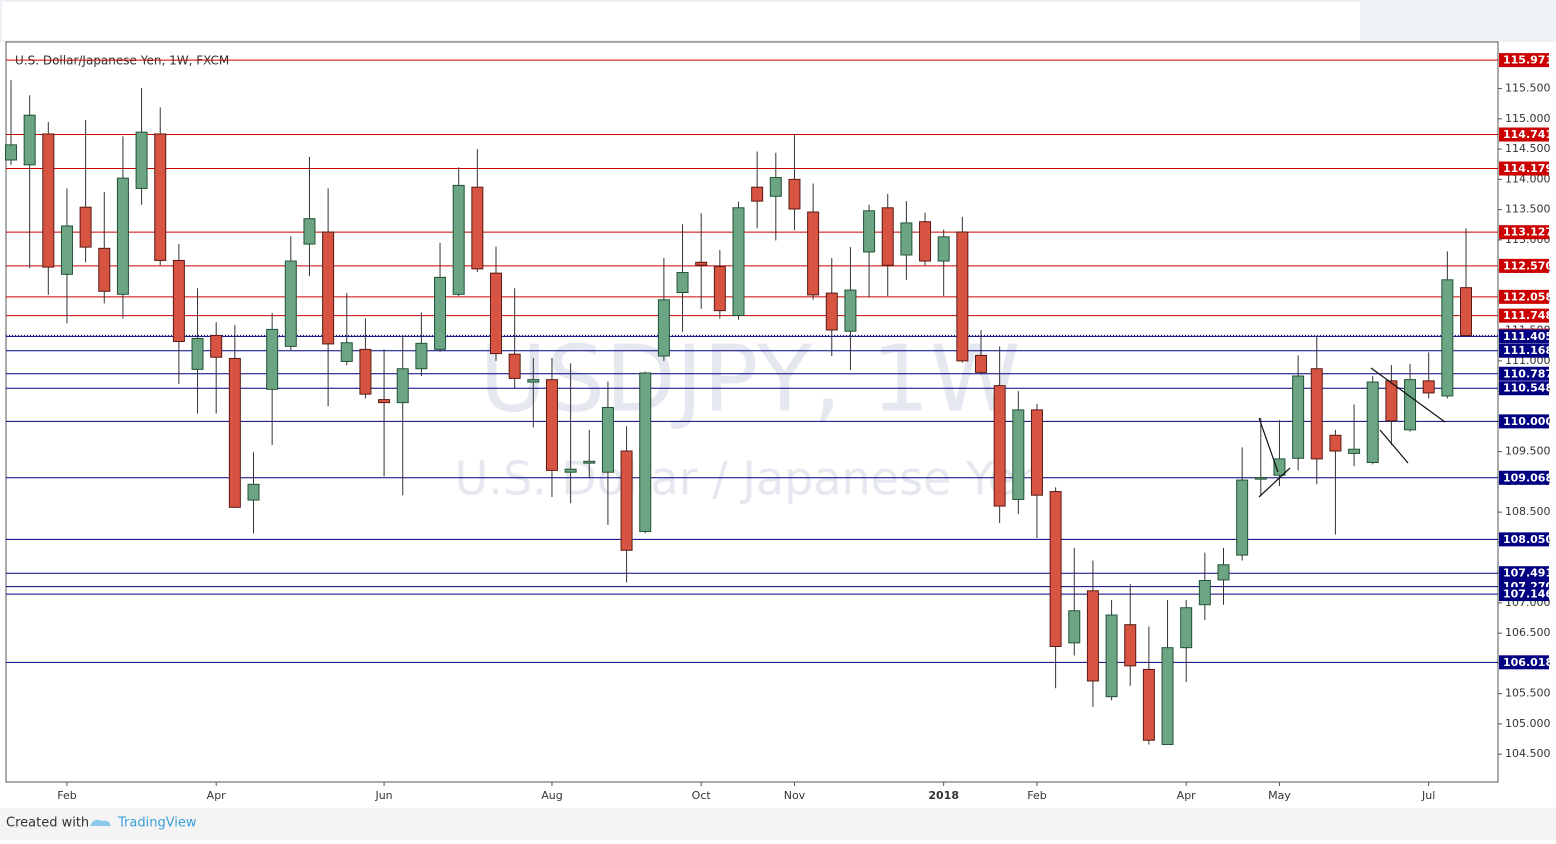 The width and height of the screenshot is (1556, 844). Describe the element at coordinates (1528, 662) in the screenshot. I see `level-label: 106.018` at that location.